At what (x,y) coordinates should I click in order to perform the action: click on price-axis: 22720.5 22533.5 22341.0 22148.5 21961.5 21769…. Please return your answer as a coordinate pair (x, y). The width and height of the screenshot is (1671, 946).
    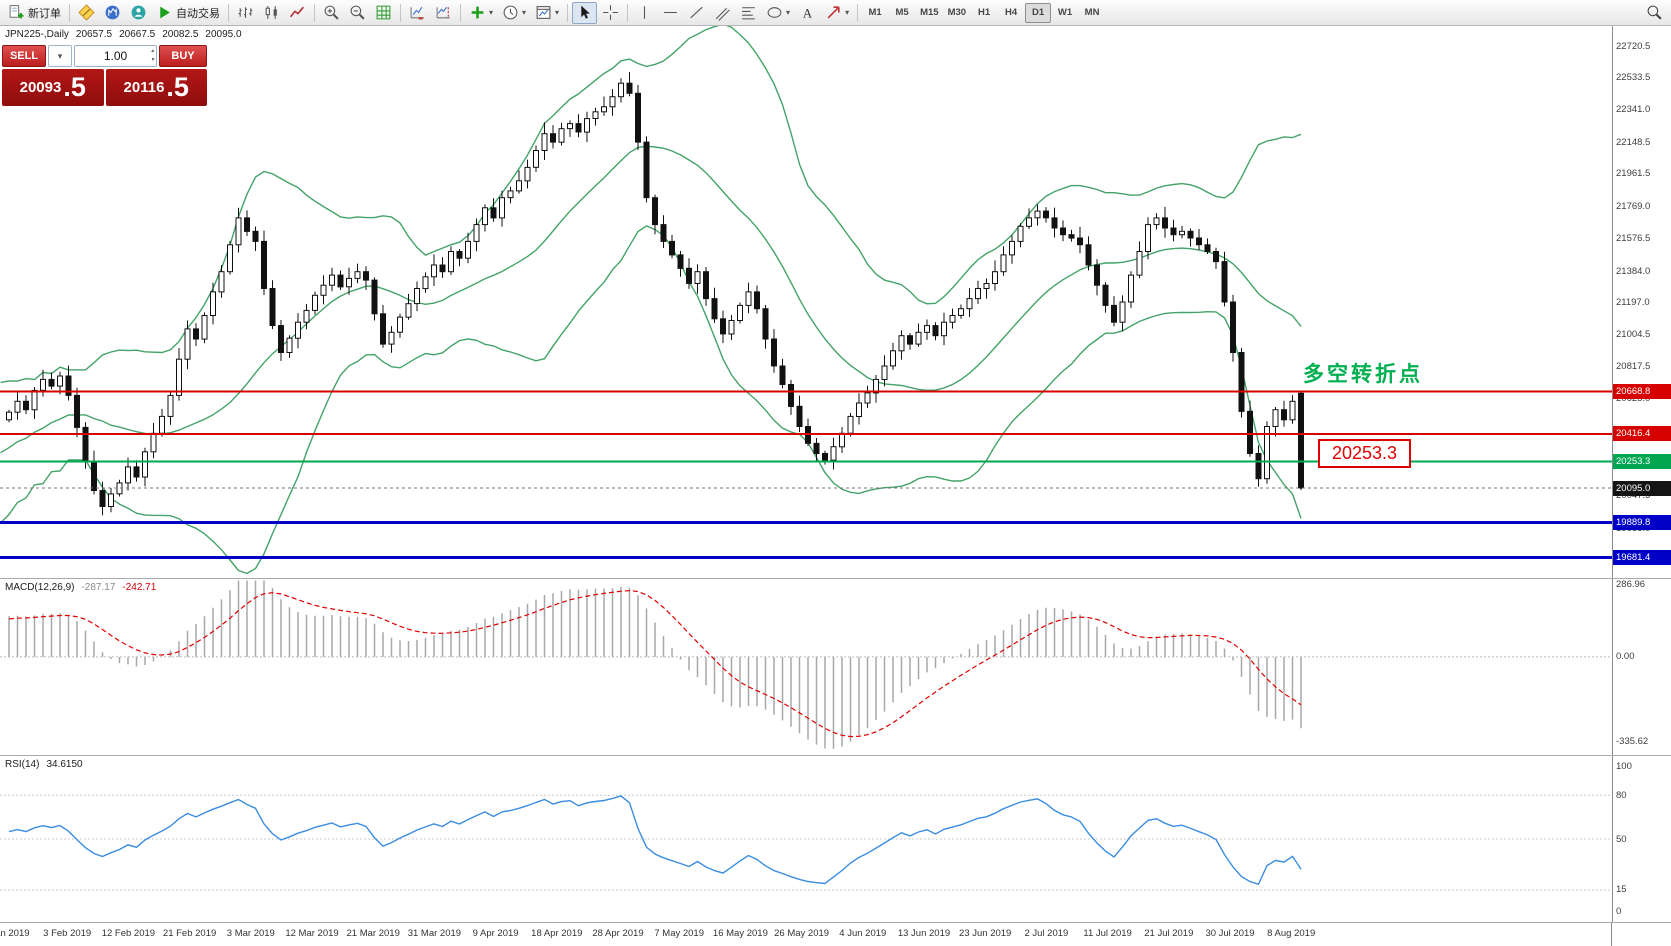
    Looking at the image, I should click on (1641, 302).